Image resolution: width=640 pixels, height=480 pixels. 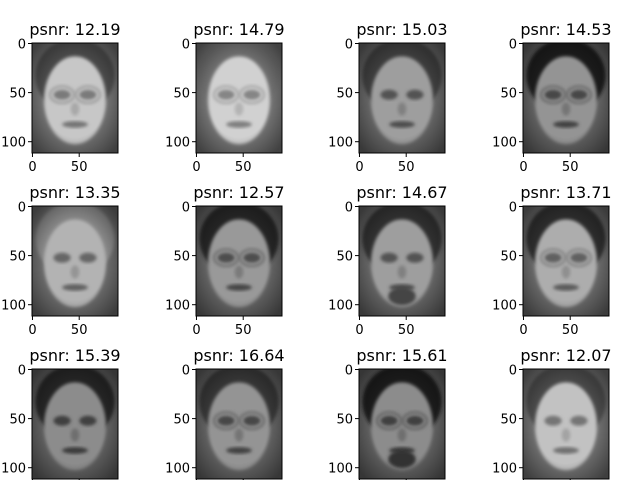 I want to click on subplot-title: psnr: 12.57, so click(x=238, y=192).